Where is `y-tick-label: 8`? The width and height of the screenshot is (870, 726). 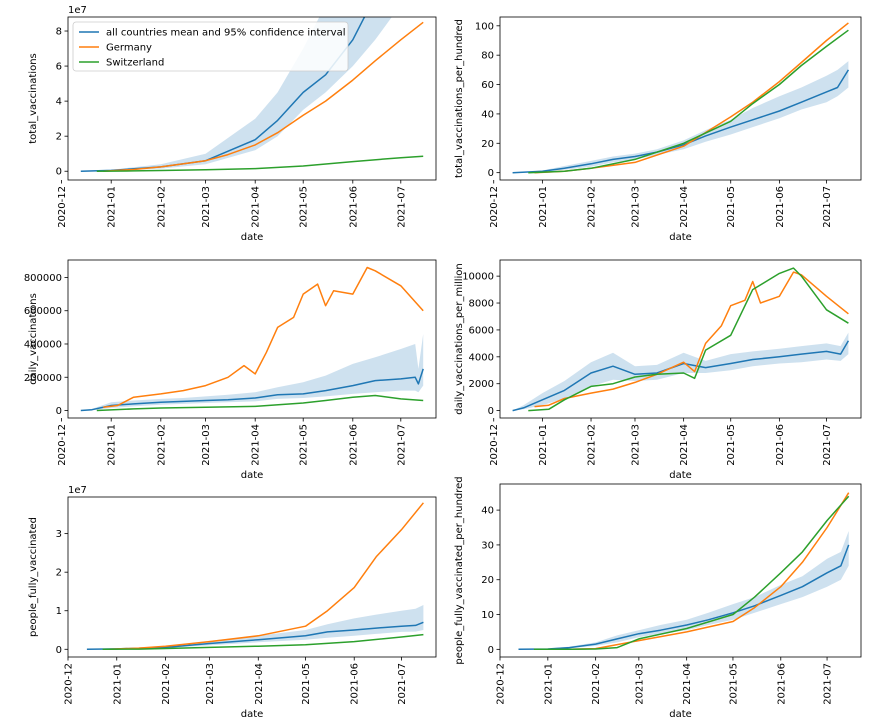
y-tick-label: 8 is located at coordinates (59, 32).